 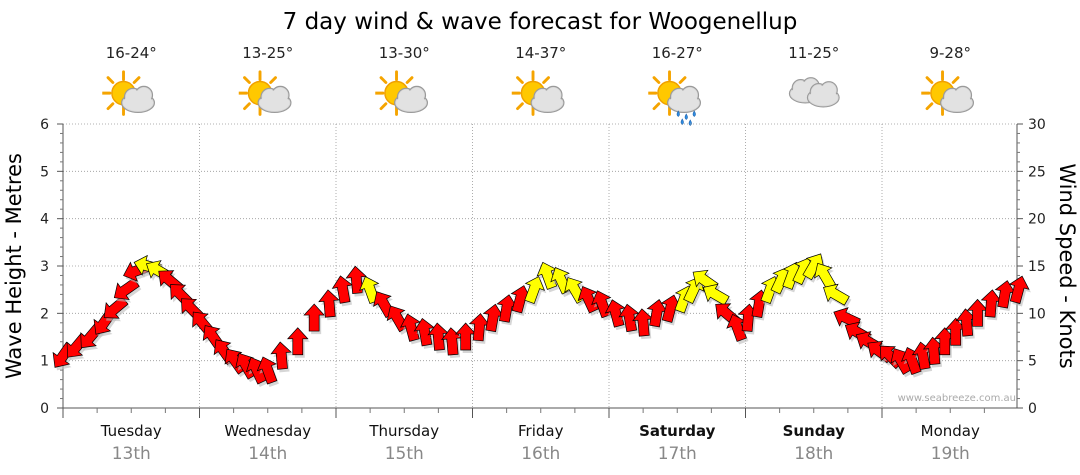 I want to click on y-left-tick-label: 4, so click(x=44, y=220).